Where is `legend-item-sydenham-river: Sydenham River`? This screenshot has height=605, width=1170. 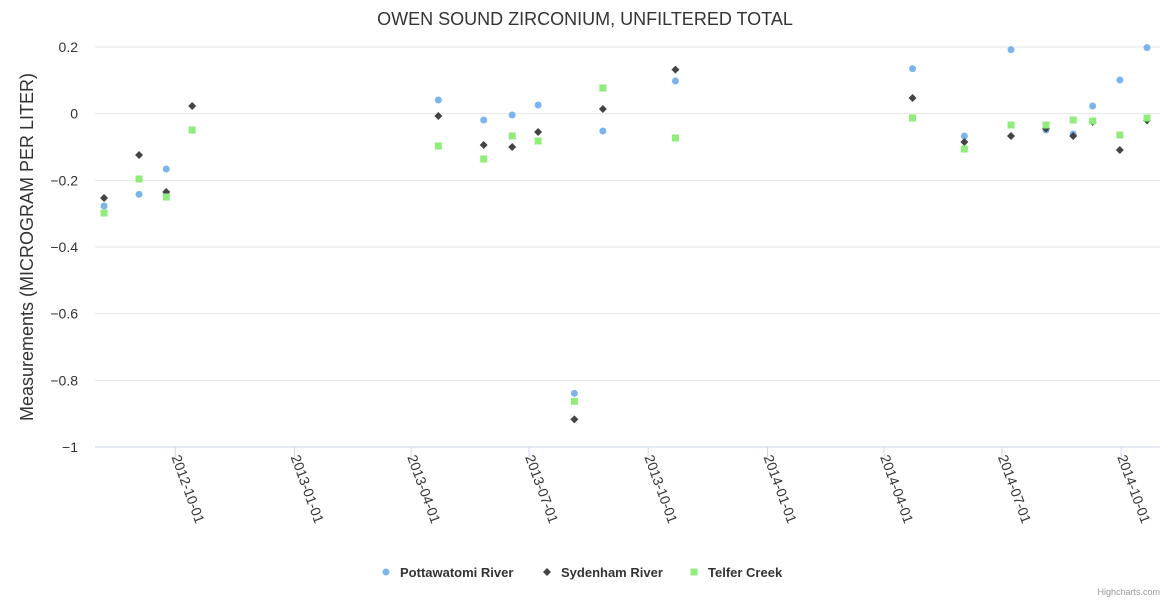
legend-item-sydenham-river: Sydenham River is located at coordinates (603, 572).